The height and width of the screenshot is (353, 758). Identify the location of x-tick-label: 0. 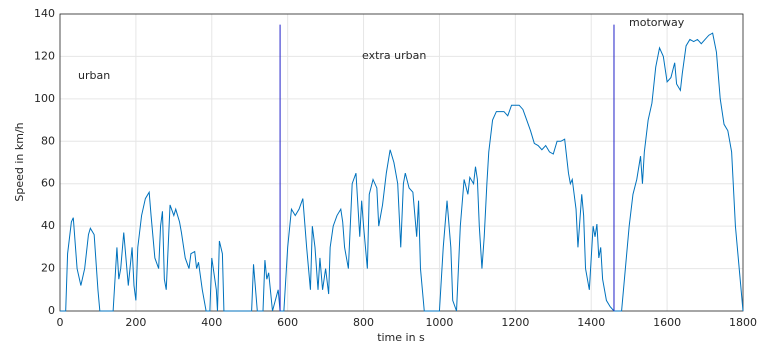
(60, 322).